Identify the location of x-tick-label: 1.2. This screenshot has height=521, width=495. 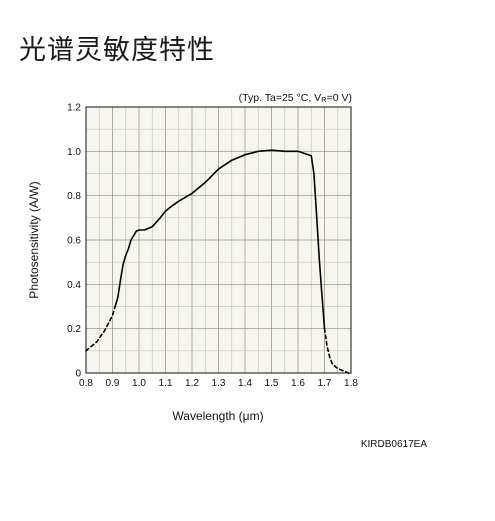
(192, 383).